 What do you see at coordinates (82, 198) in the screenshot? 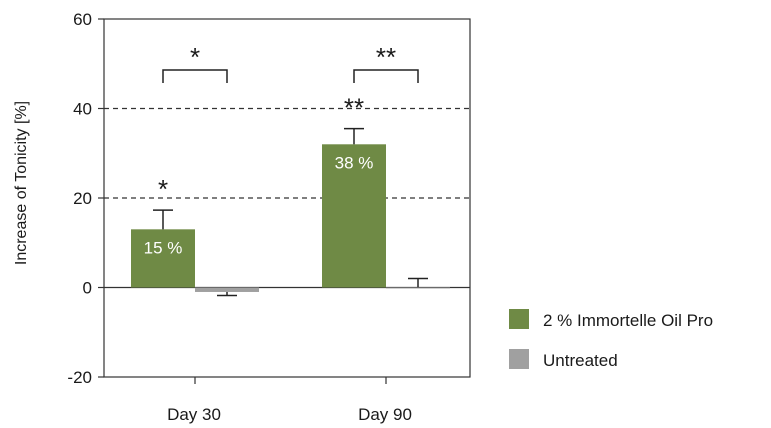
I see `y-tick-label: 20` at bounding box center [82, 198].